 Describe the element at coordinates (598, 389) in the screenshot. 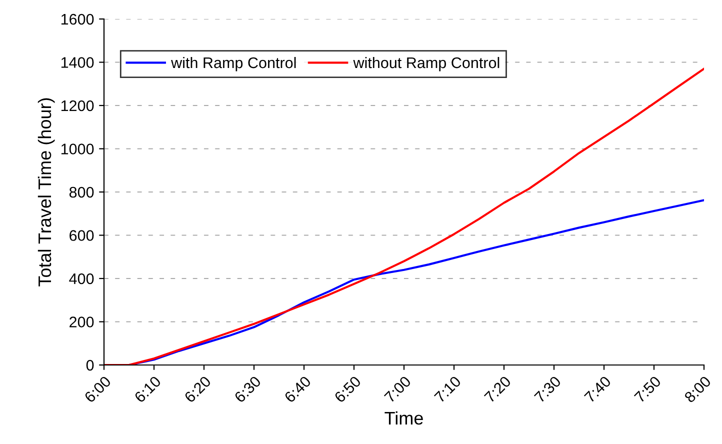

I see `x-tick-label: 7:40` at that location.